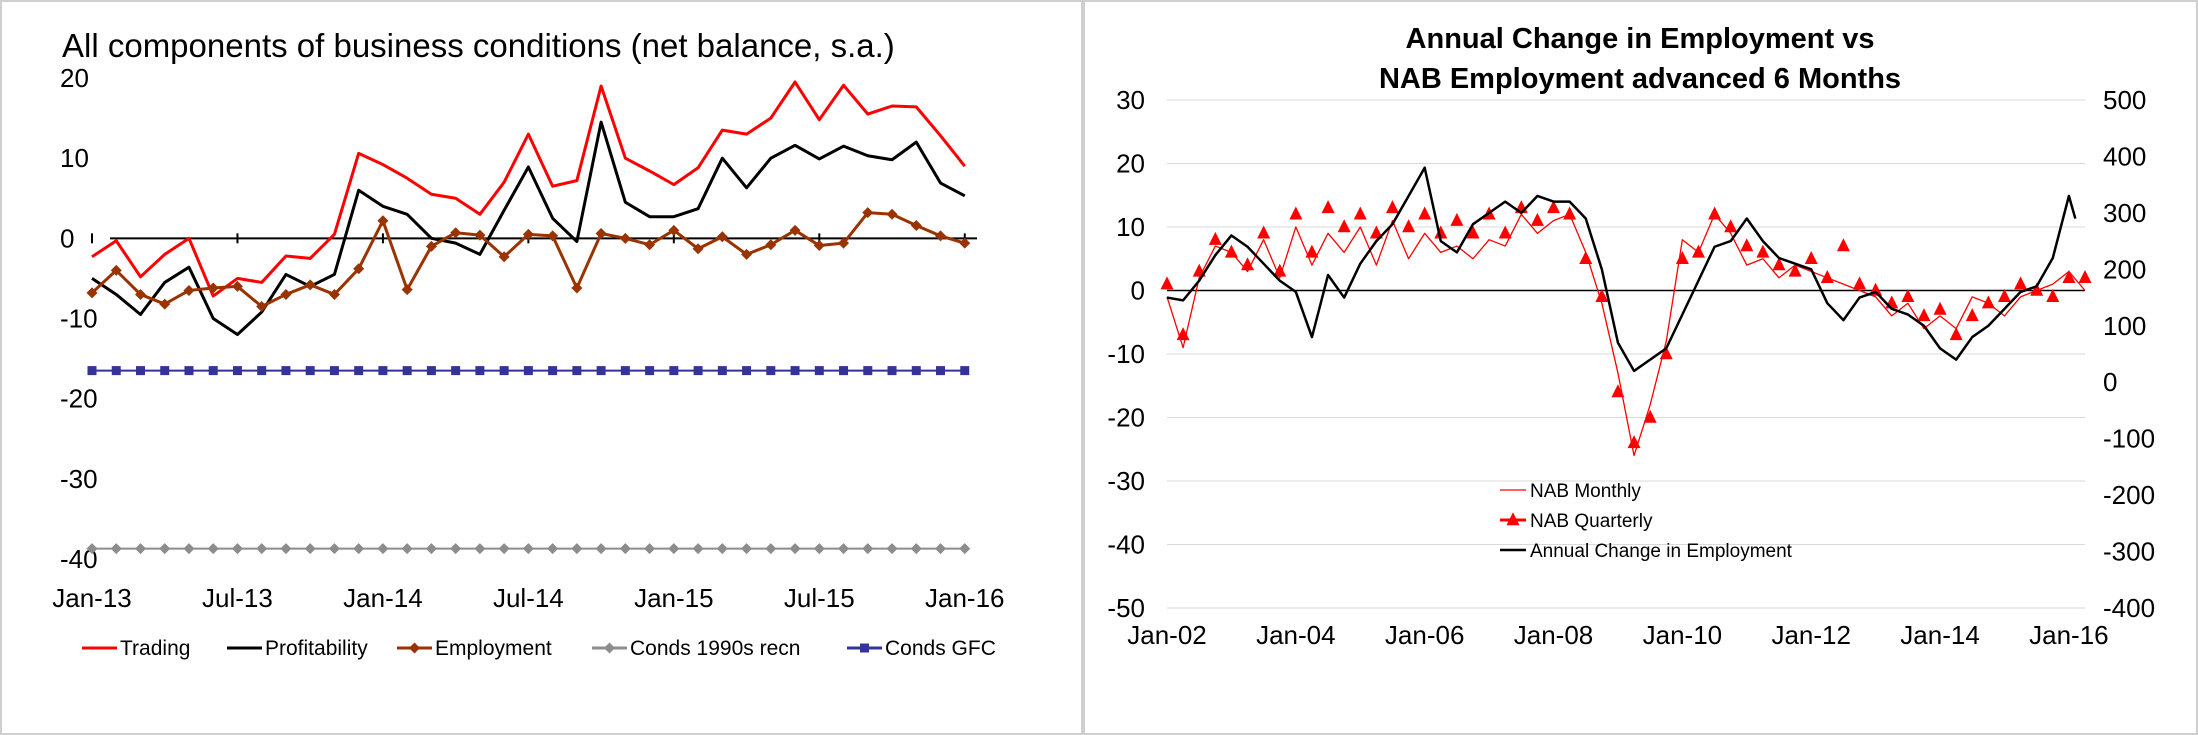 Image resolution: width=2198 pixels, height=735 pixels. I want to click on y-tick-label: 0, so click(67, 238).